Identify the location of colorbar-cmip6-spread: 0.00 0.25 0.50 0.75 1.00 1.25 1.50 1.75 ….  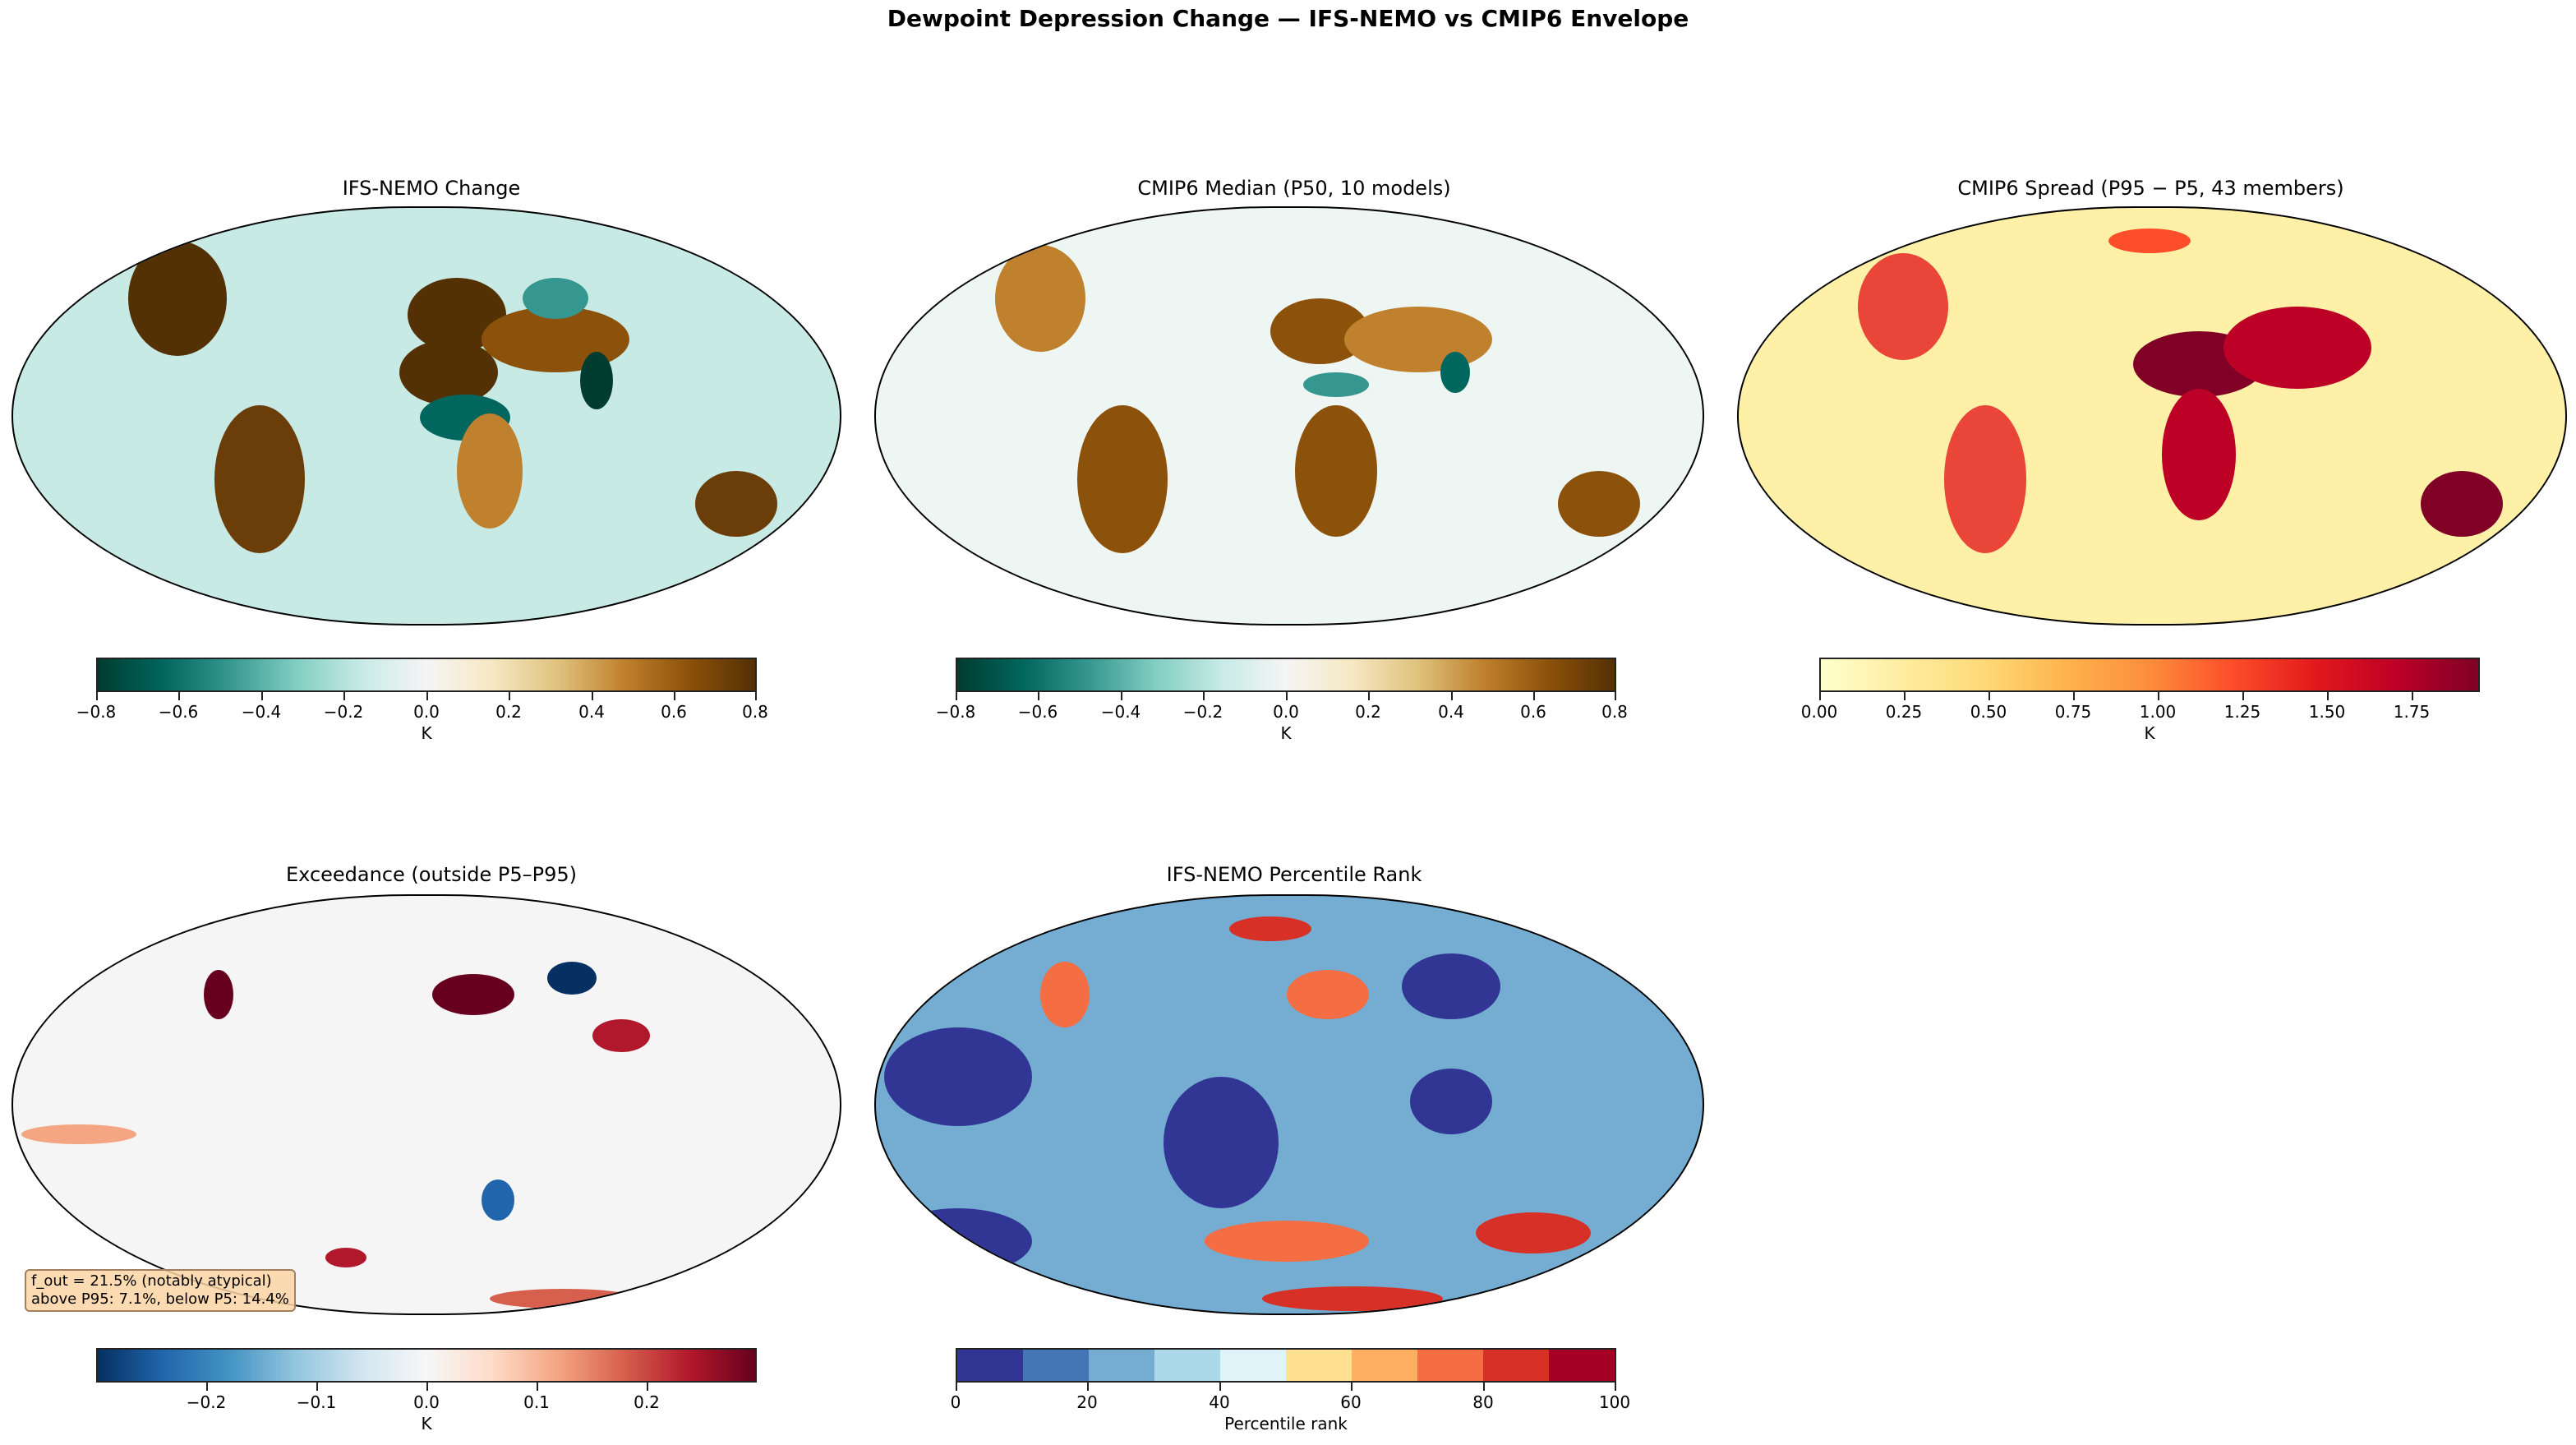
(2140, 701).